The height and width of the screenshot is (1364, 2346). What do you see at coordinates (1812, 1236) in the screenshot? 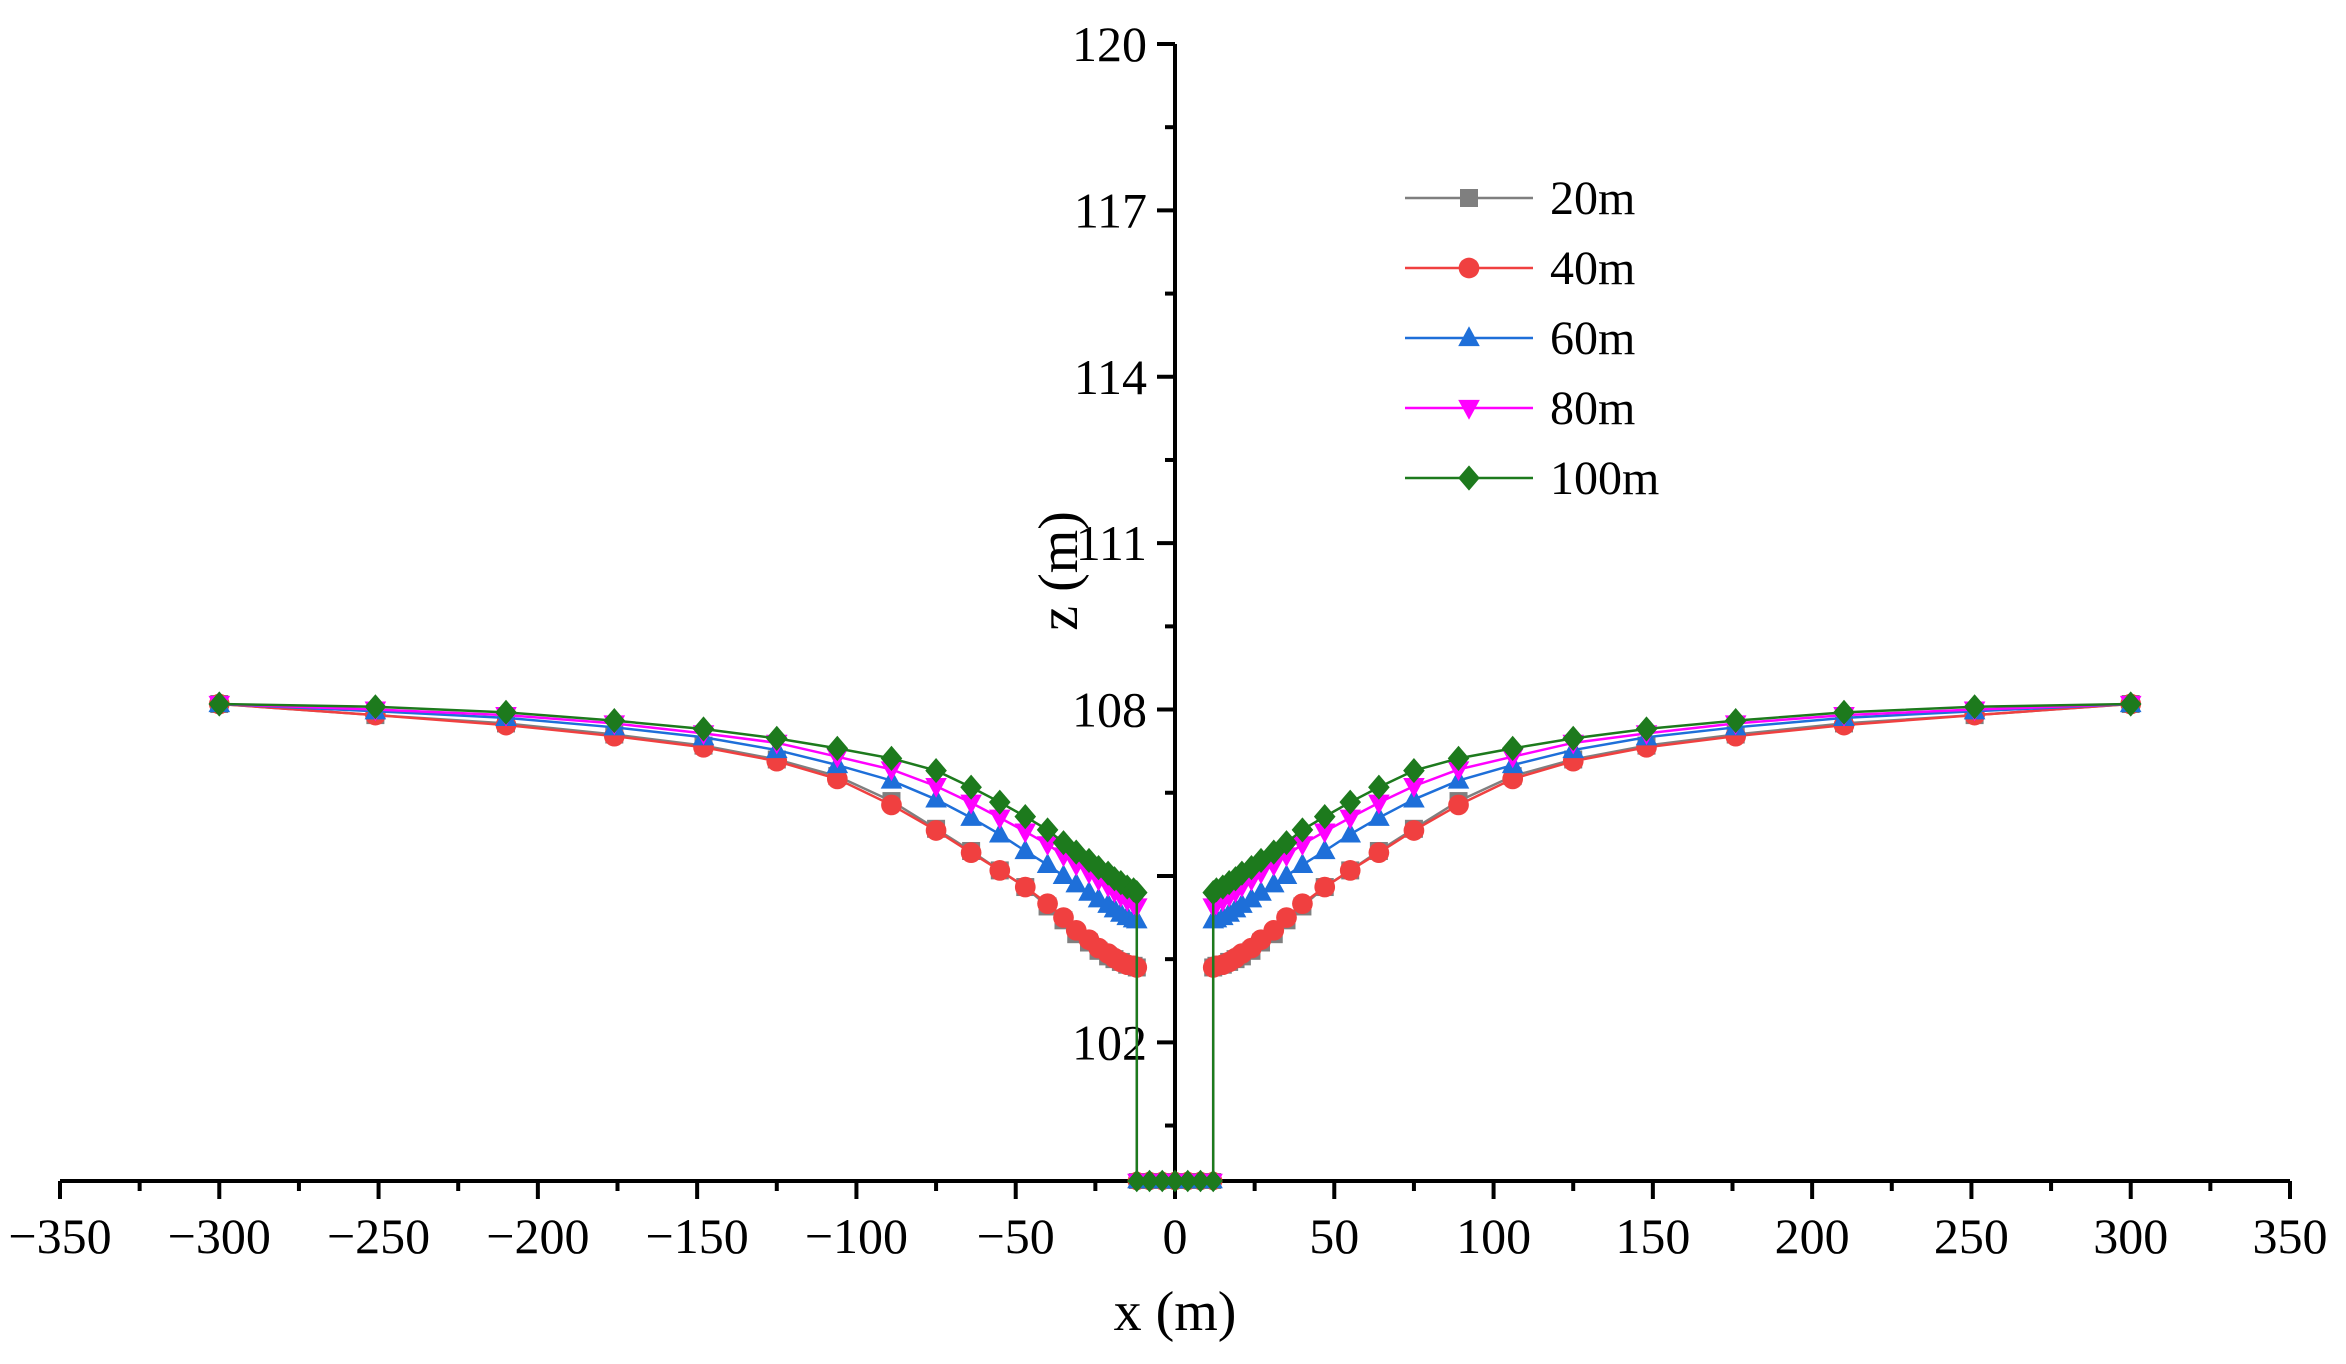
I see `x-tick-label: 200` at bounding box center [1812, 1236].